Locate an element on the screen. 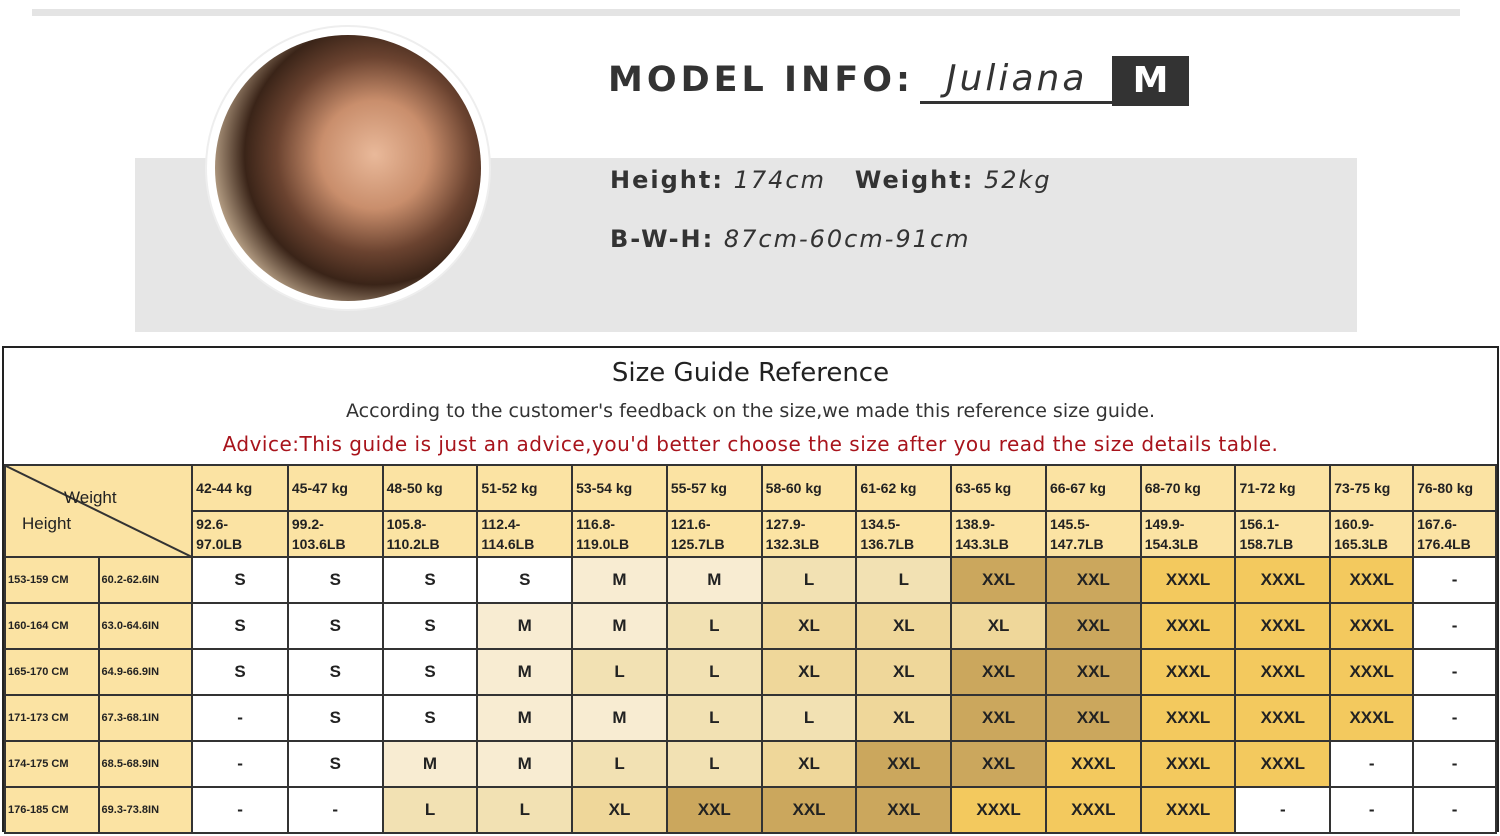  weight-lb-to: 158.7LB is located at coordinates (1266, 544).